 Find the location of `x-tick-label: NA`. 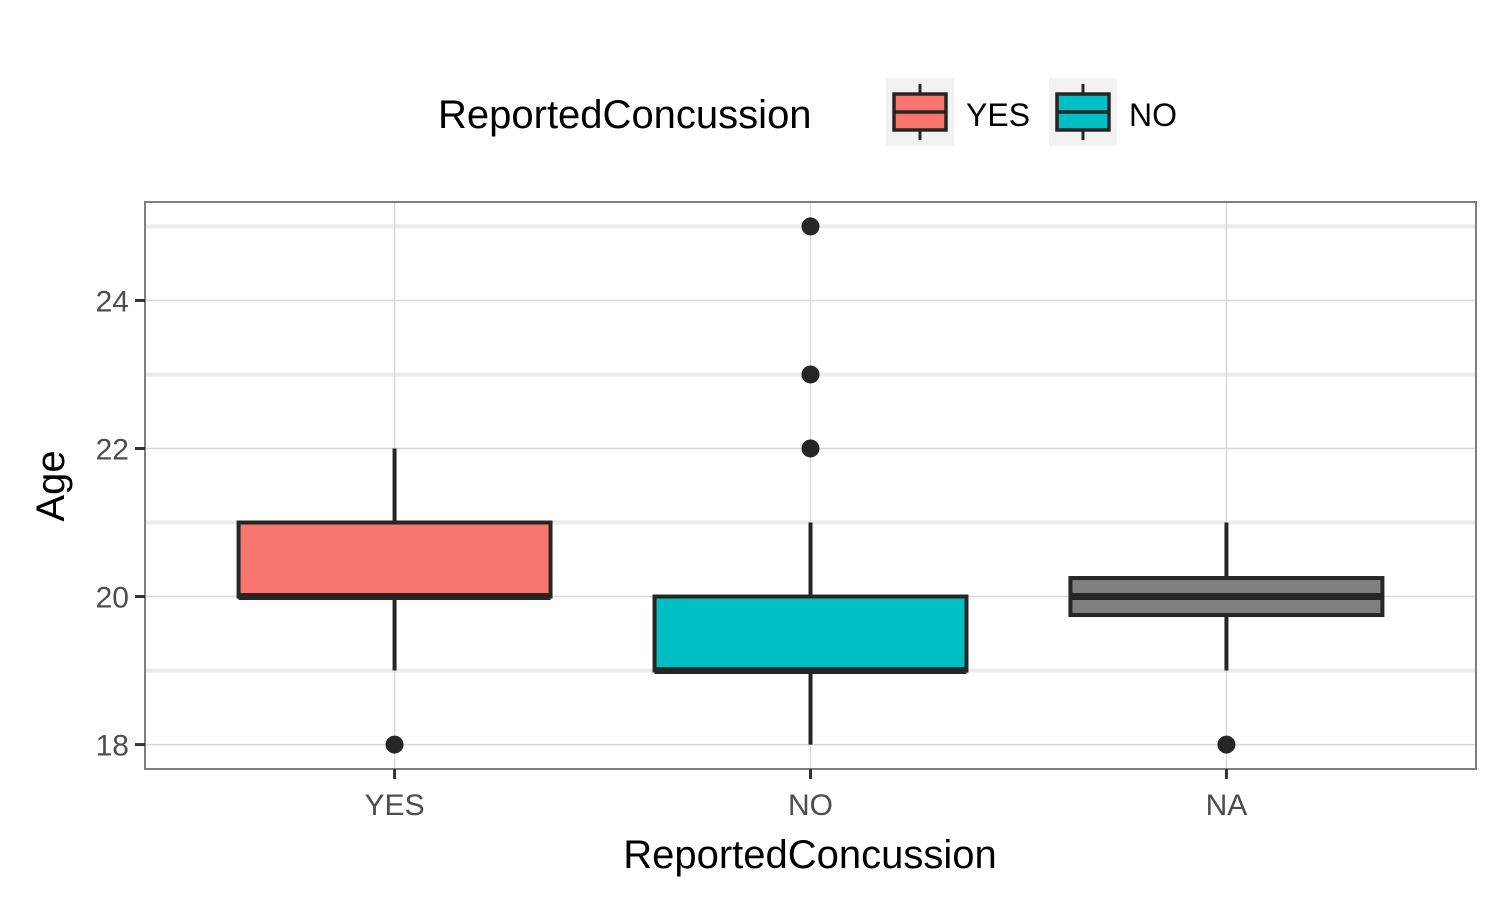

x-tick-label: NA is located at coordinates (1227, 805).